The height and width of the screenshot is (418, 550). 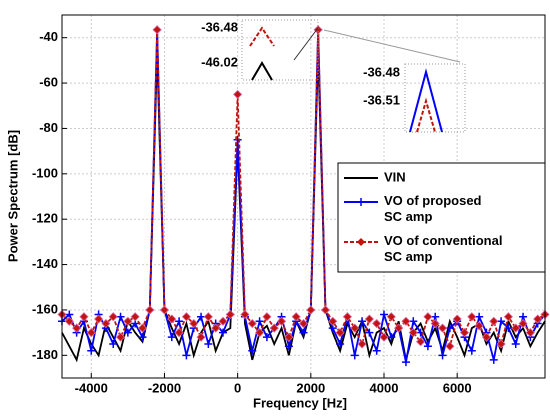 What do you see at coordinates (219, 26) in the screenshot?
I see `annotation: -36.48` at bounding box center [219, 26].